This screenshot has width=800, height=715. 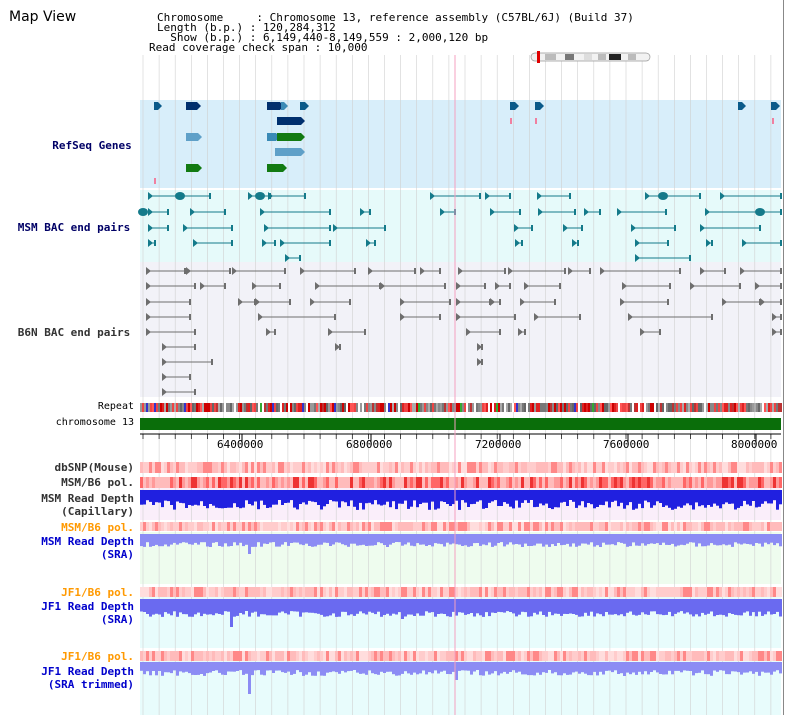 What do you see at coordinates (74, 227) in the screenshot?
I see `msm-bac-label: MSM BAC end pairs` at bounding box center [74, 227].